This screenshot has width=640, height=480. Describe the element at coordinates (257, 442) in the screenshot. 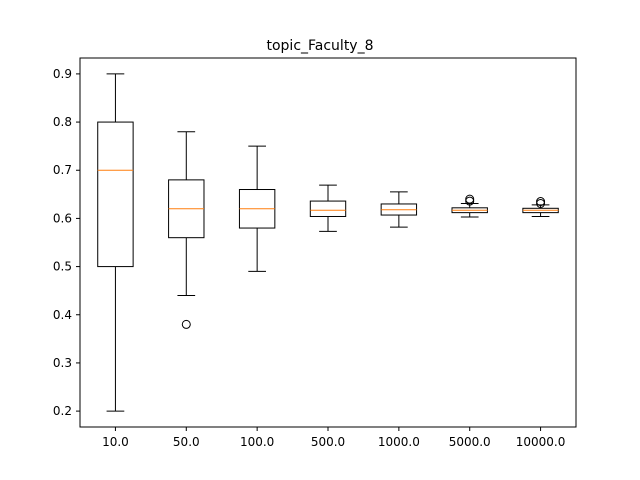

I see `x-tick-label: 100.0` at that location.